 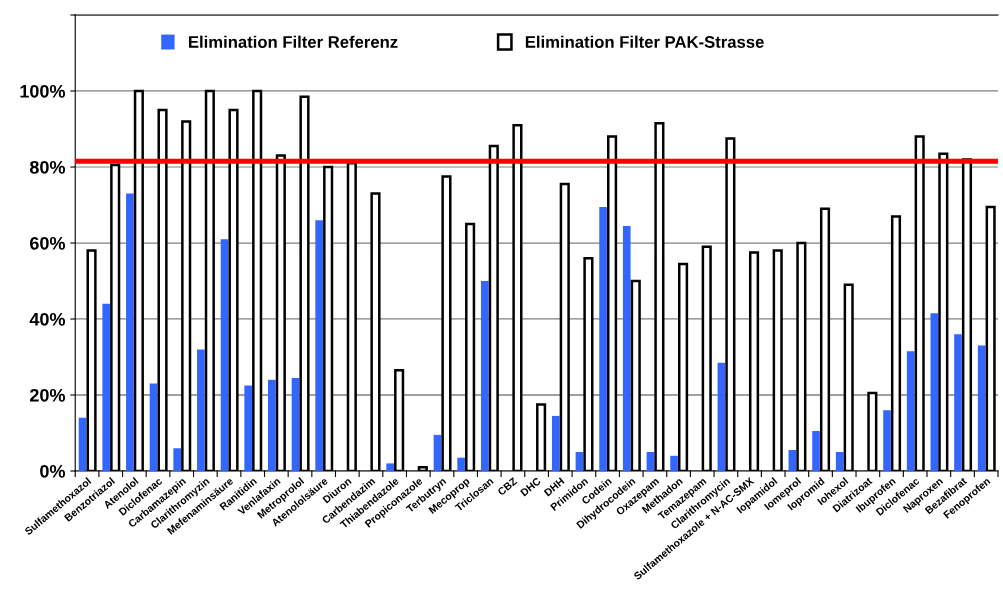 What do you see at coordinates (43, 91) in the screenshot?
I see `y-tick-label: 100%` at bounding box center [43, 91].